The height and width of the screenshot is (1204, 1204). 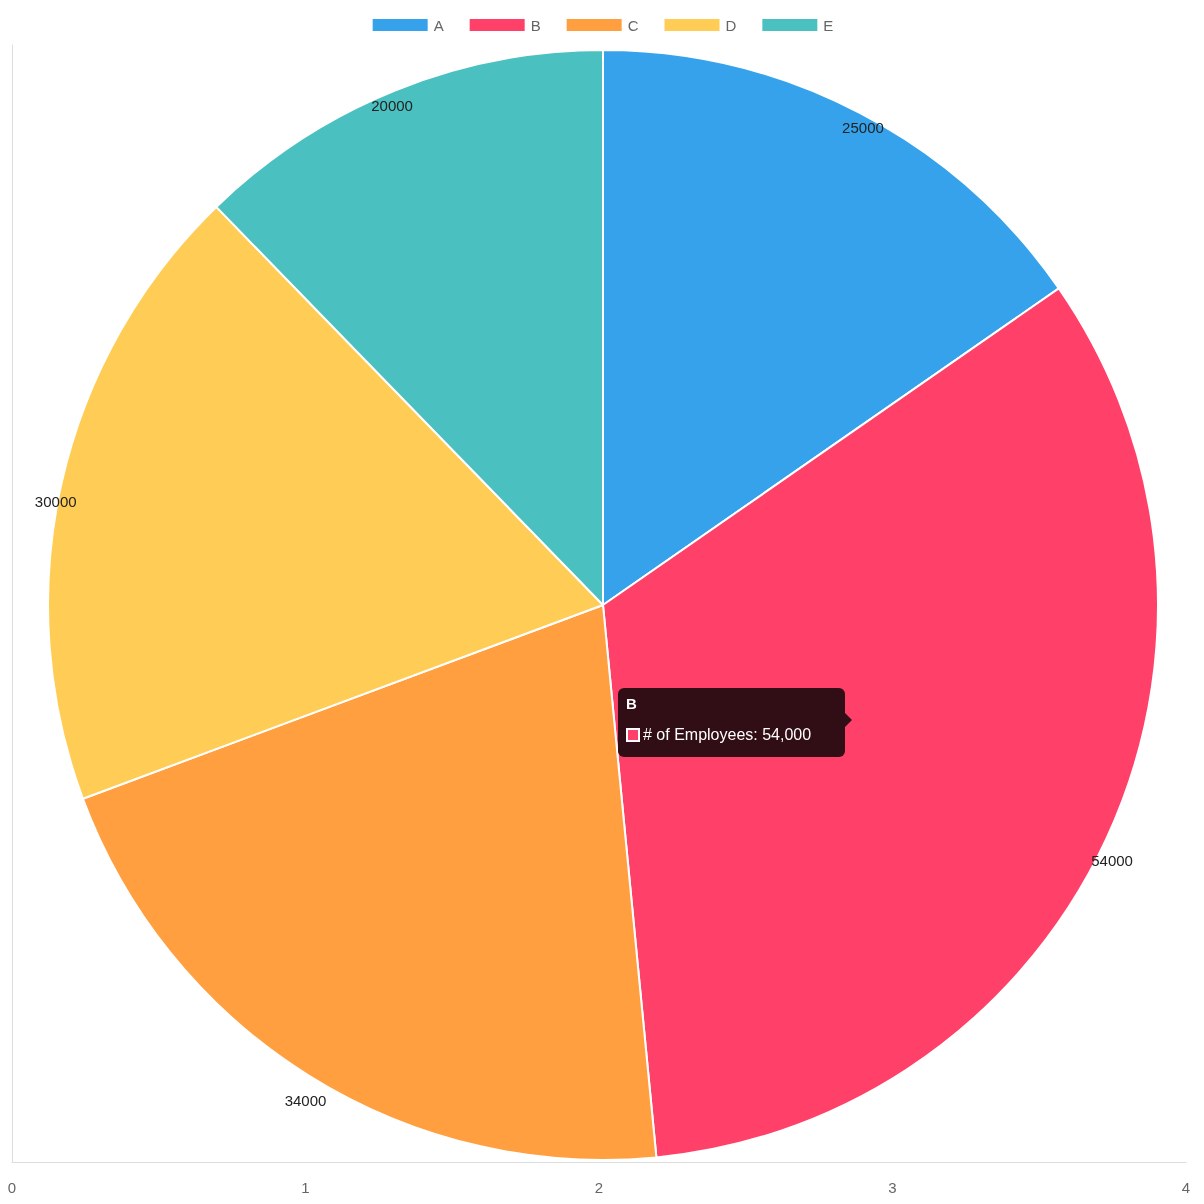 I want to click on legend-label: E, so click(x=828, y=25).